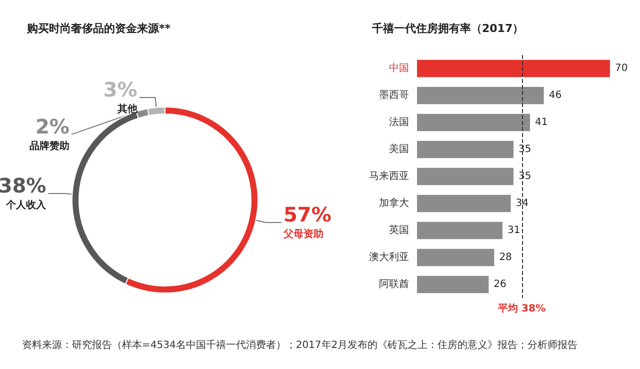 The height and width of the screenshot is (369, 640). What do you see at coordinates (389, 176) in the screenshot?
I see `y-tick-label: 马来西亚` at bounding box center [389, 176].